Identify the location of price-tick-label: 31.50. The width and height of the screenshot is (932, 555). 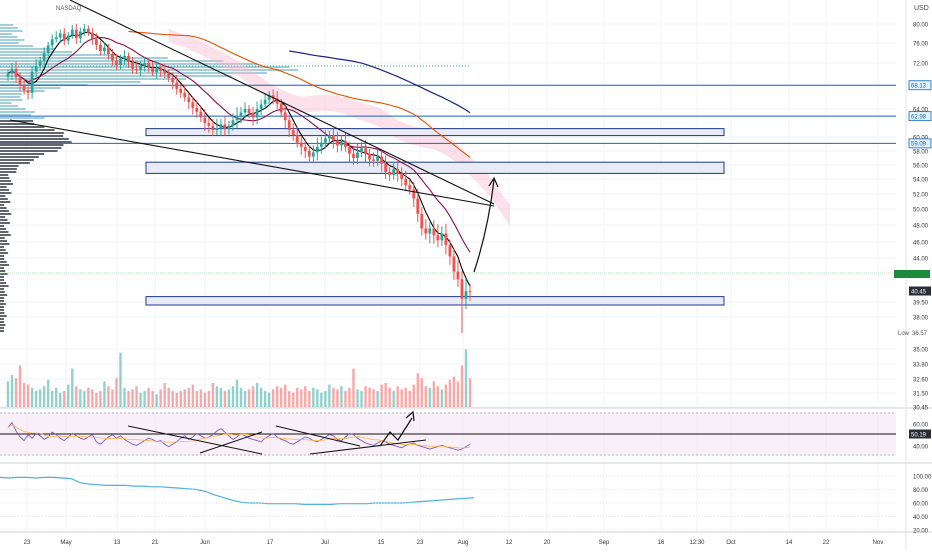
(921, 395).